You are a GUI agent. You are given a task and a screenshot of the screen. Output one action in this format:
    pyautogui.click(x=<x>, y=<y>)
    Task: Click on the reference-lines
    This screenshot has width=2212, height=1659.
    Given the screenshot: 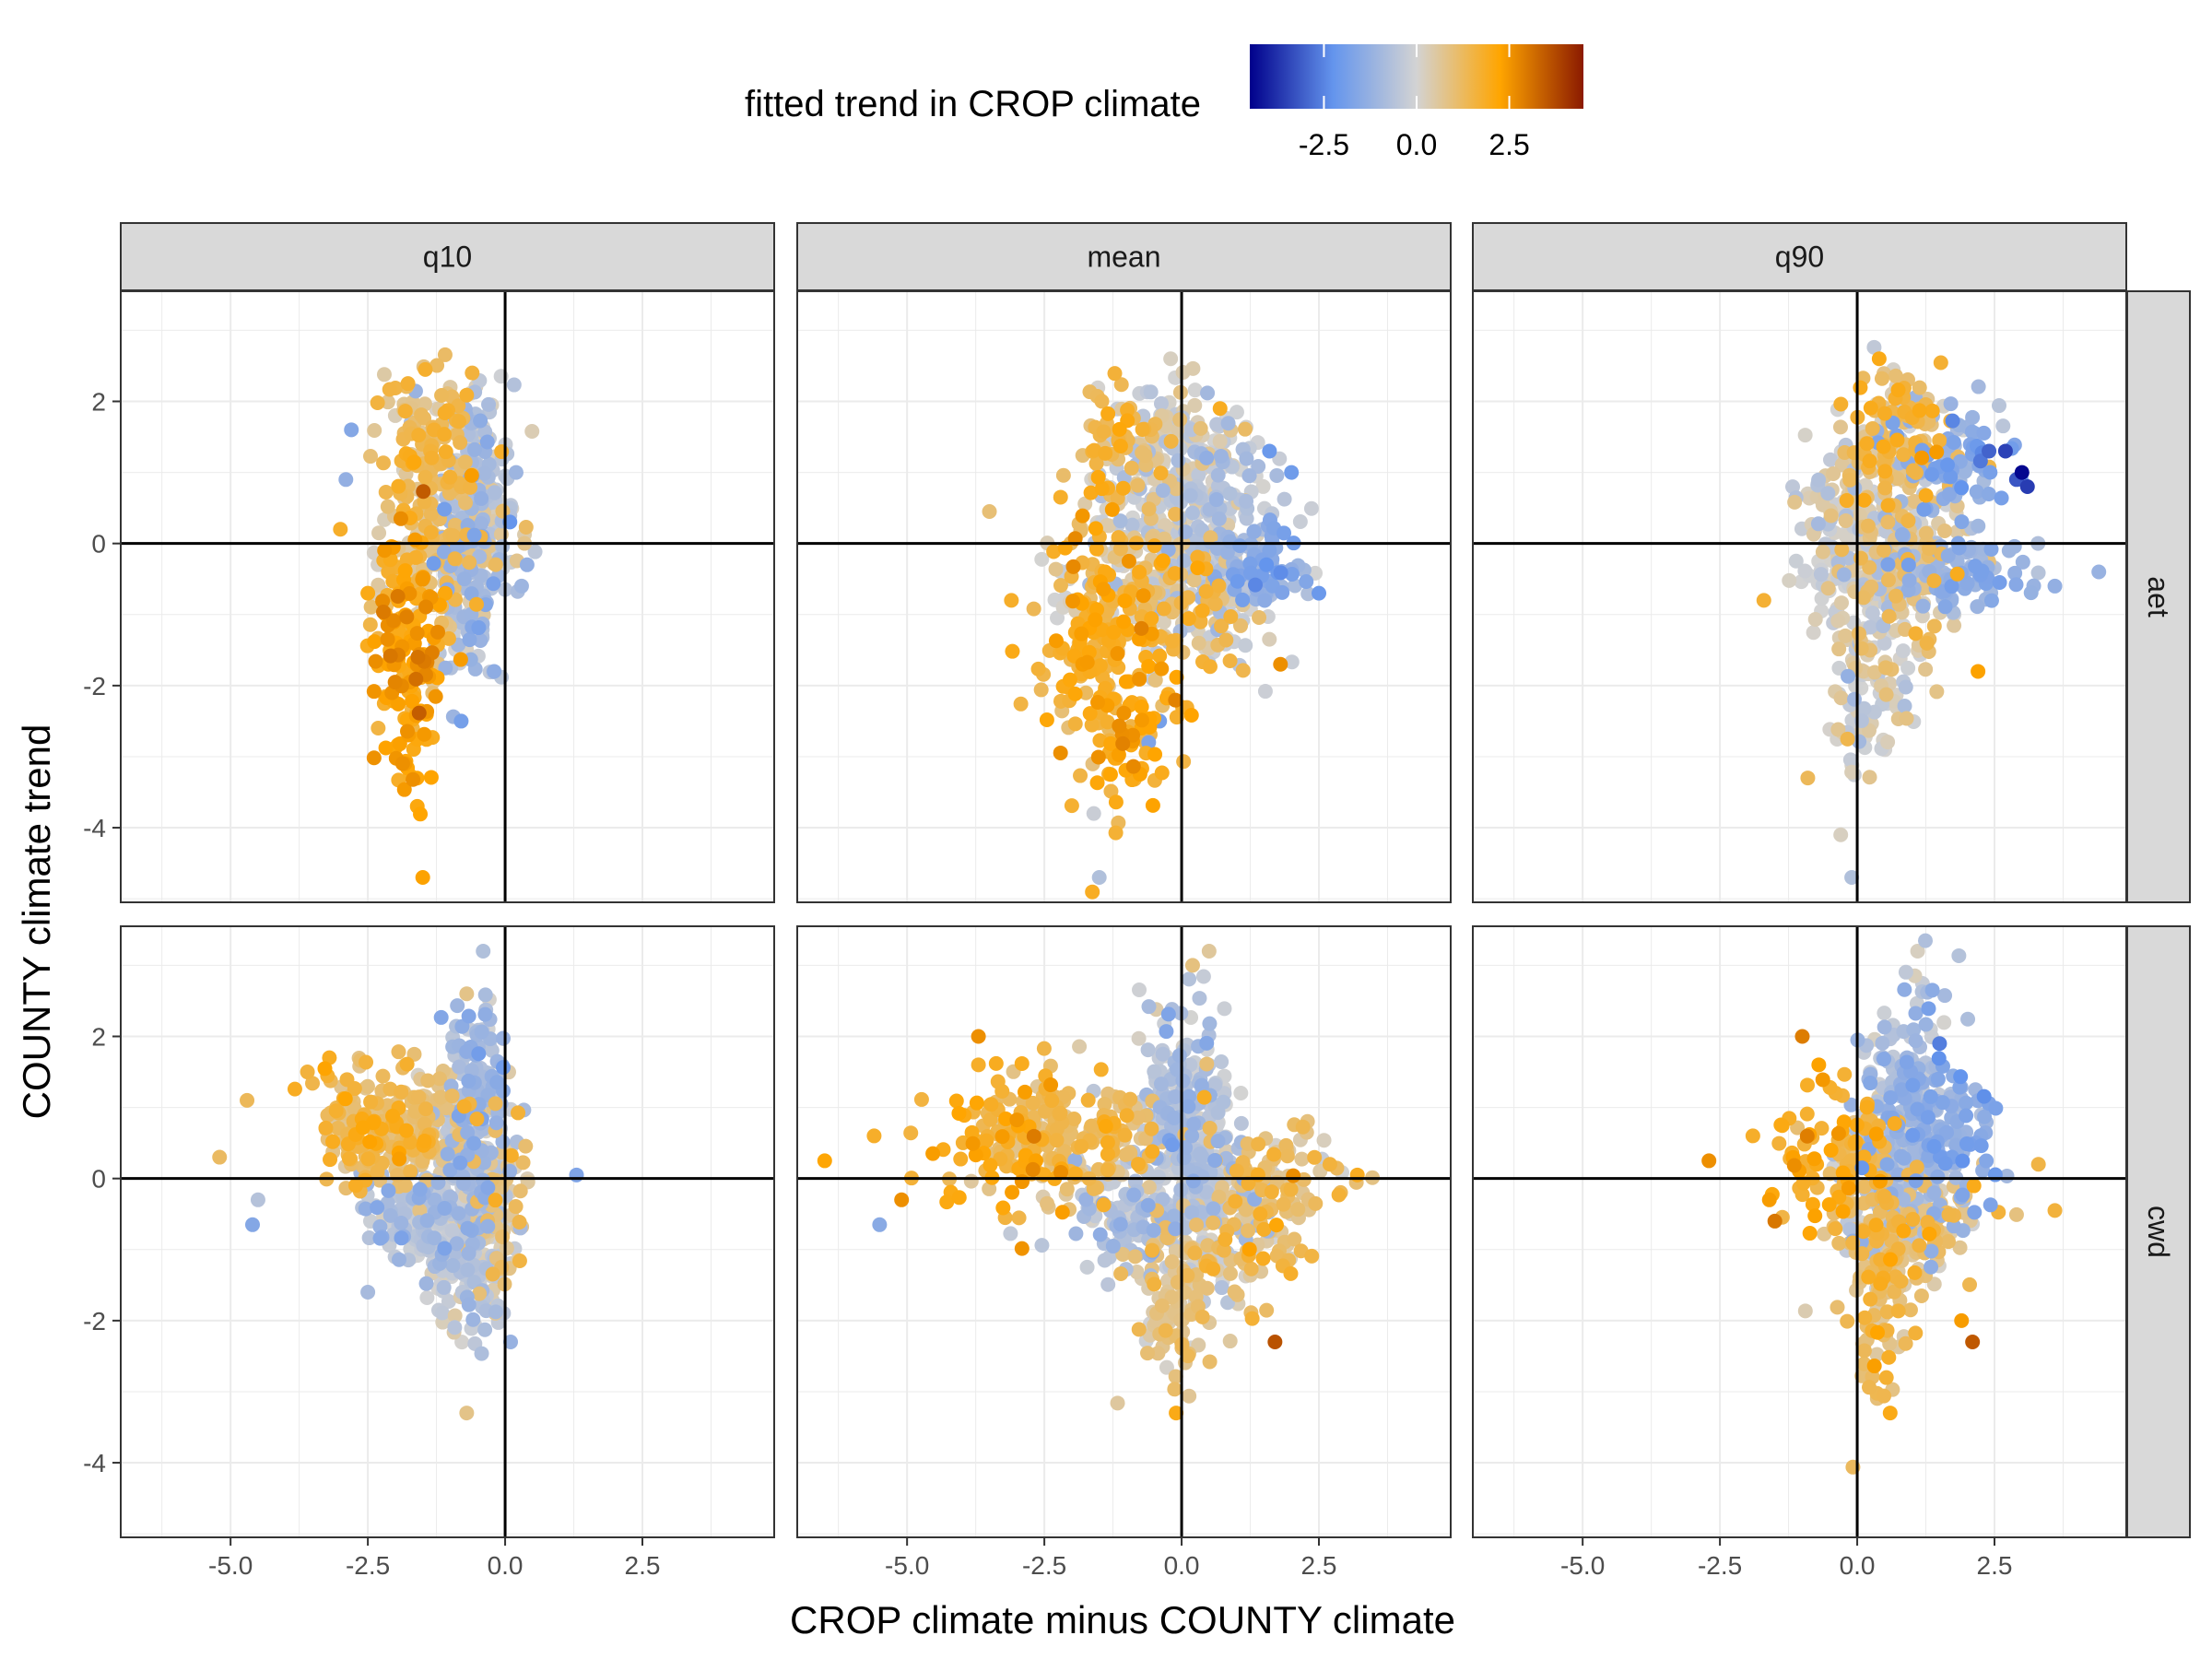 What is the action you would take?
    pyautogui.click(x=1799, y=596)
    